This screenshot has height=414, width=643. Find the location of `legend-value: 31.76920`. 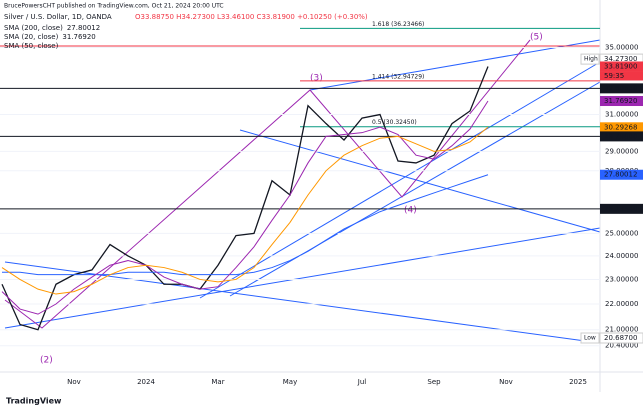

legend-value: 31.76920 is located at coordinates (78, 37).